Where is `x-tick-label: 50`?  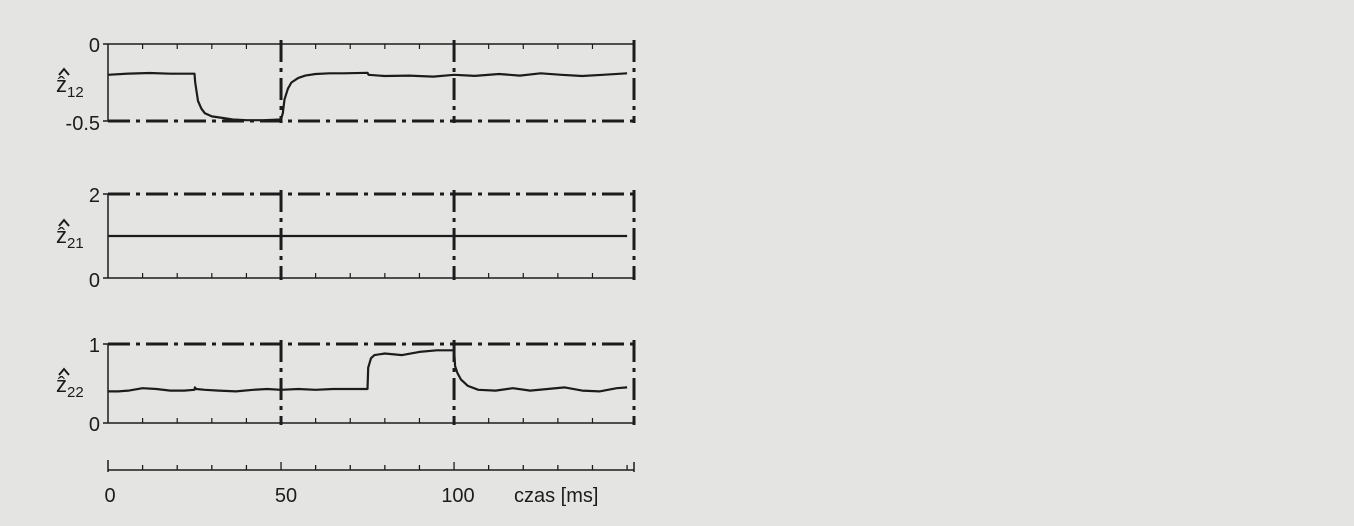 x-tick-label: 50 is located at coordinates (286, 496).